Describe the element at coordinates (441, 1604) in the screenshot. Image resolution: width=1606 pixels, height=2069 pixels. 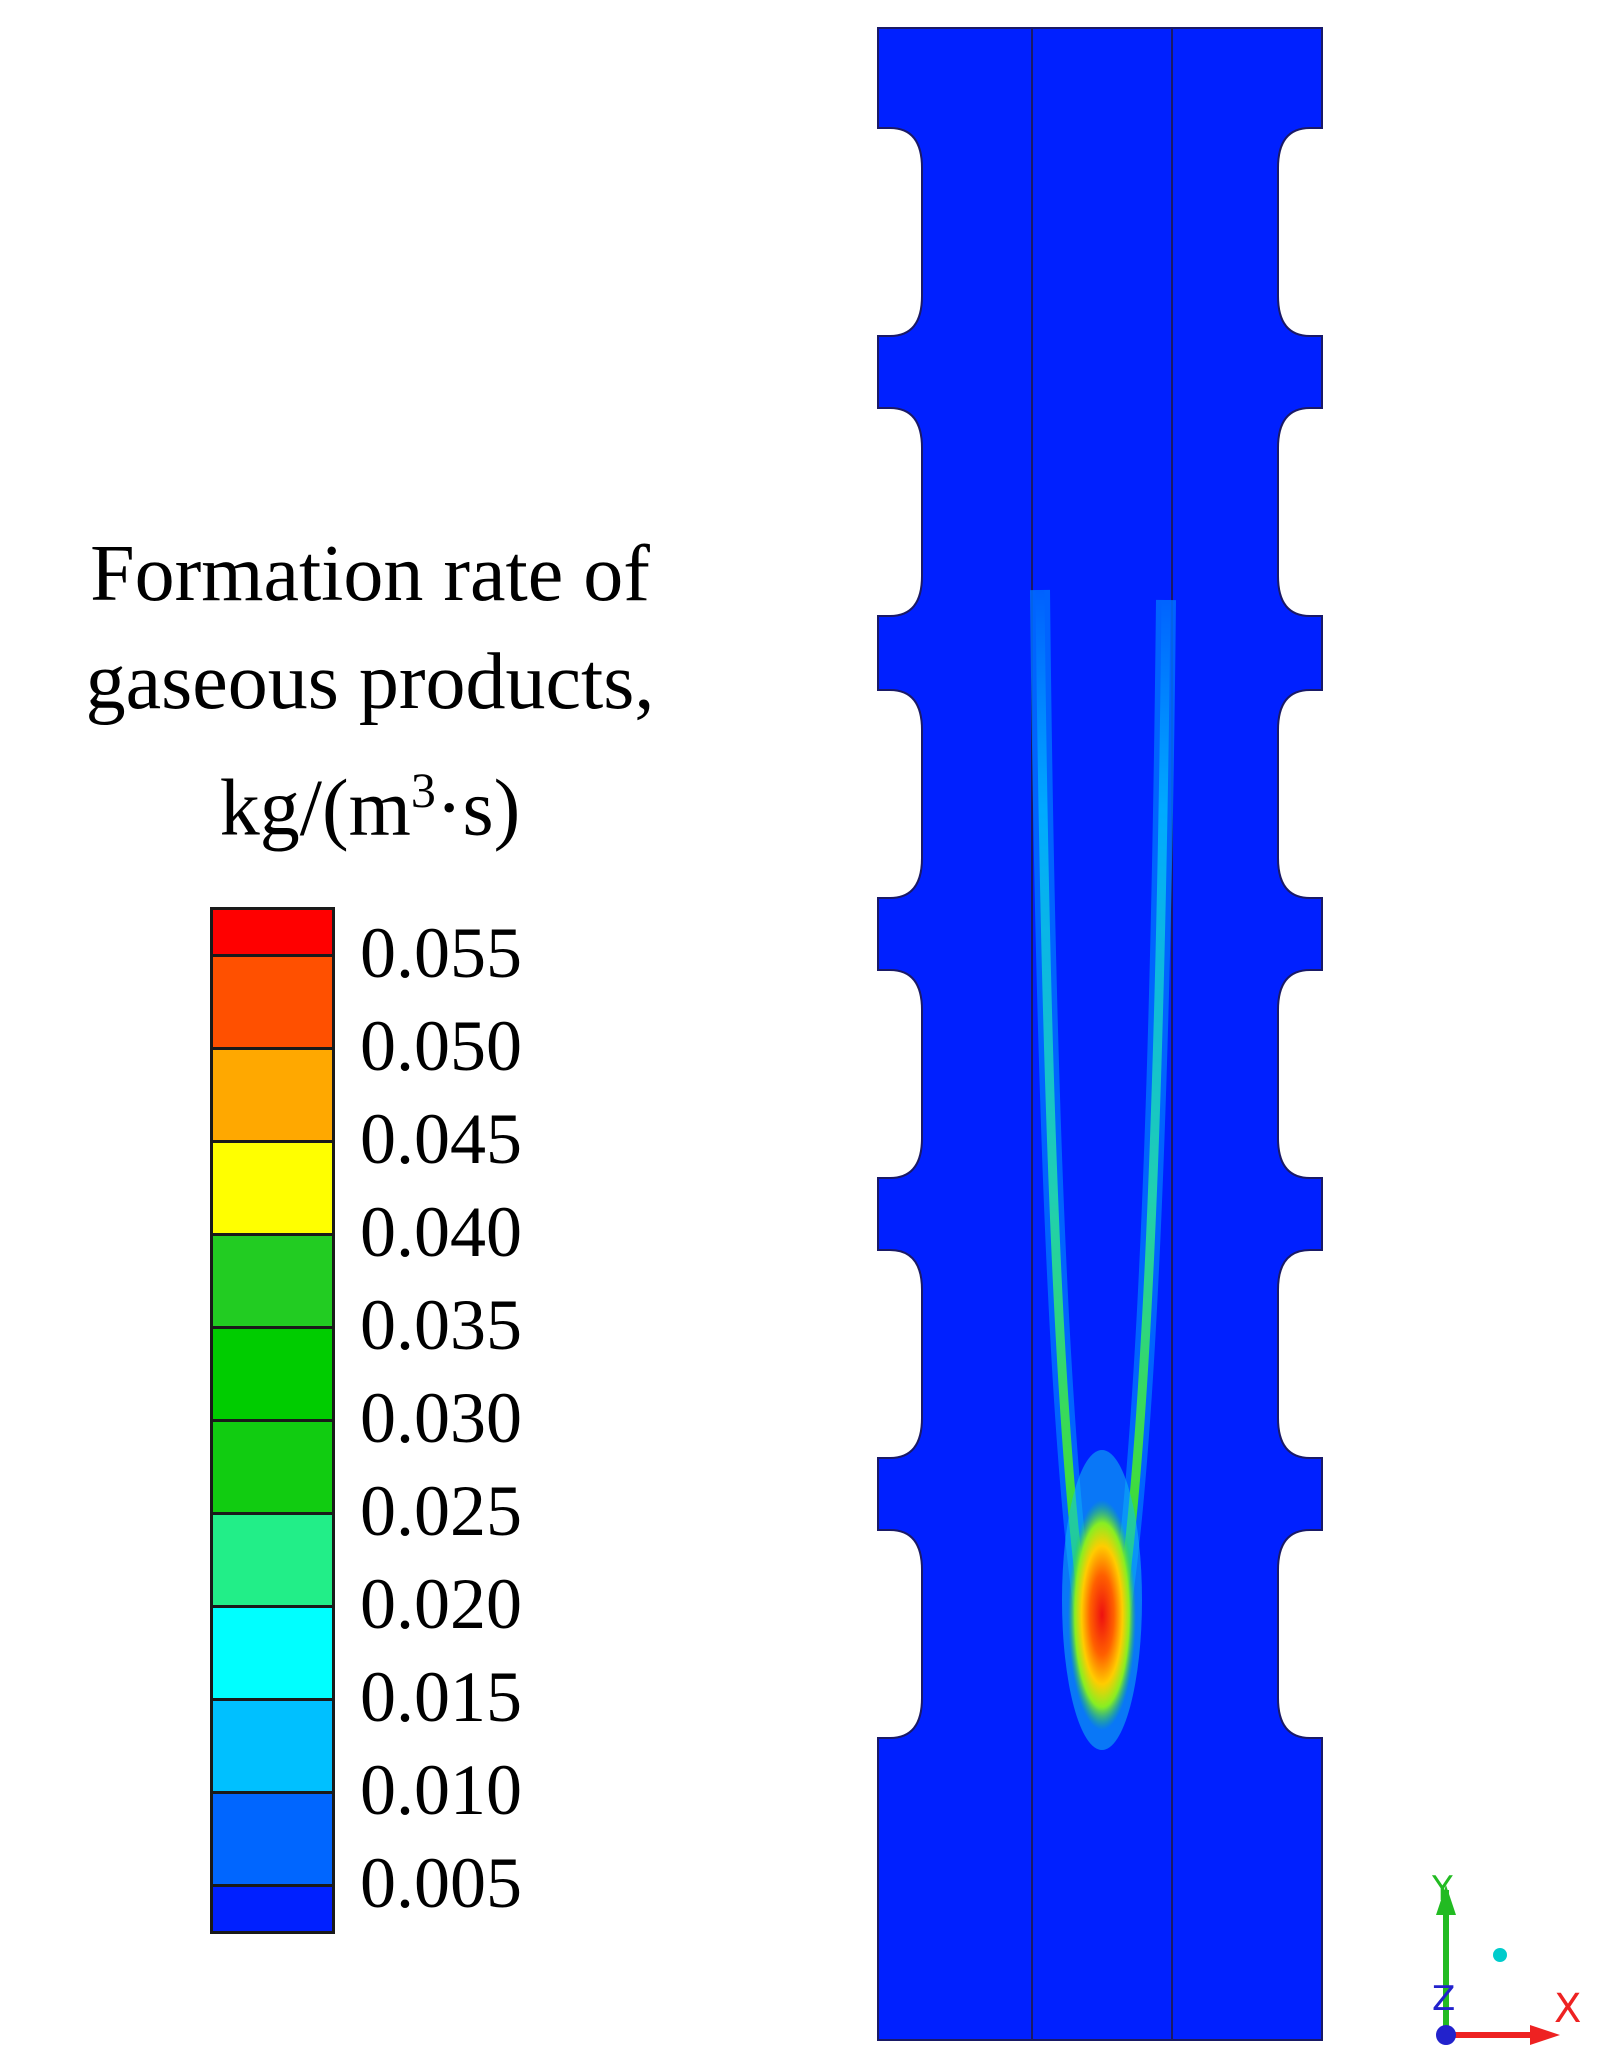
I see `colorbar-tick-label: 0.020` at that location.